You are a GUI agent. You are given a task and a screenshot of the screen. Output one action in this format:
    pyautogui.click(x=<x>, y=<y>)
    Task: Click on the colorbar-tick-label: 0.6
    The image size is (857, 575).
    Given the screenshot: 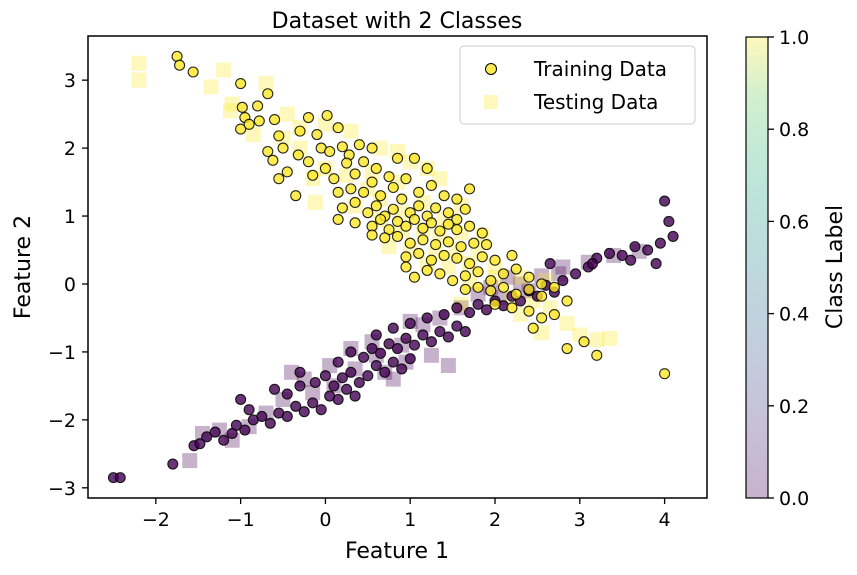 What is the action you would take?
    pyautogui.click(x=794, y=222)
    